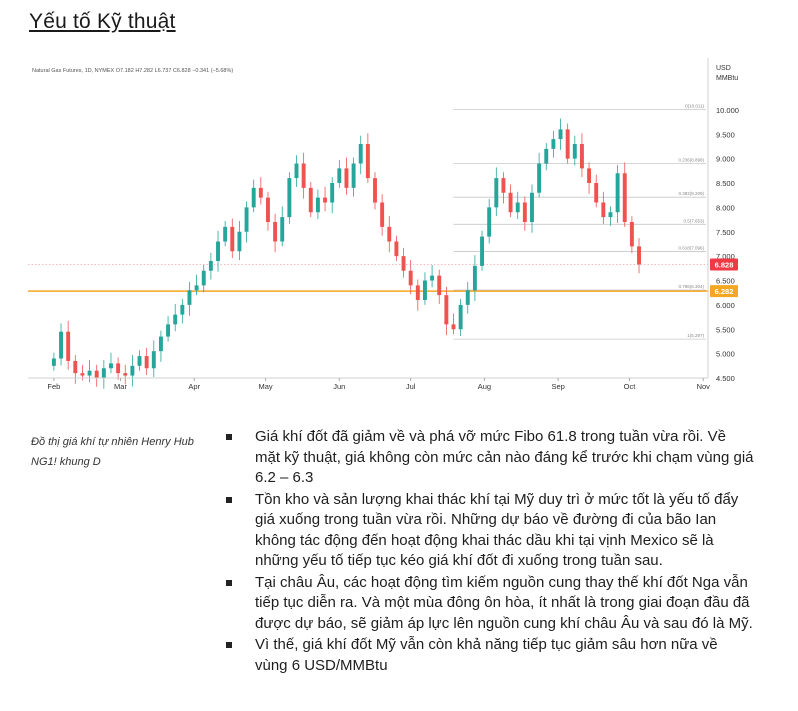  What do you see at coordinates (691, 286) in the screenshot?
I see `fib-level-label: 0.786(6.304)` at bounding box center [691, 286].